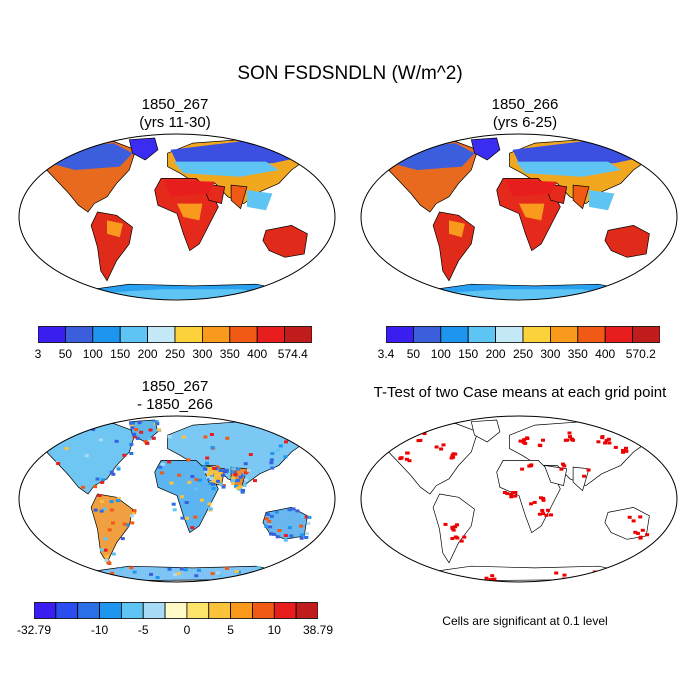 Image resolution: width=700 pixels, height=700 pixels. What do you see at coordinates (202, 354) in the screenshot?
I see `cb1-tick-label: 300` at bounding box center [202, 354].